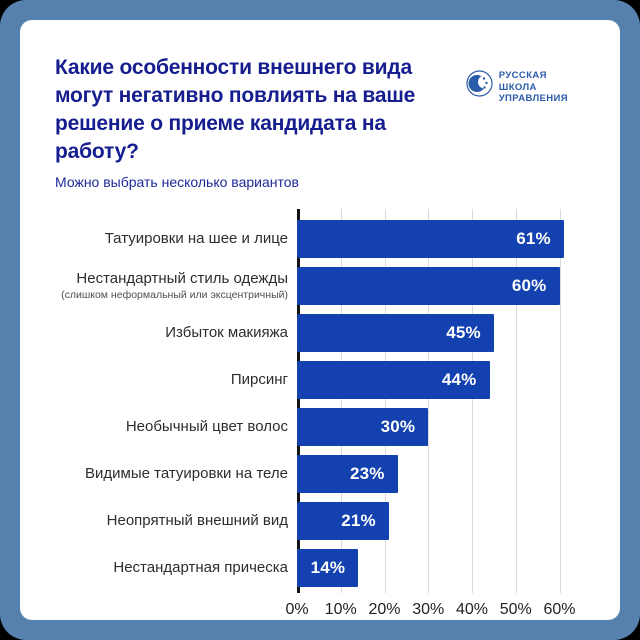 The image size is (640, 640). I want to click on bar: 23%, so click(347, 473).